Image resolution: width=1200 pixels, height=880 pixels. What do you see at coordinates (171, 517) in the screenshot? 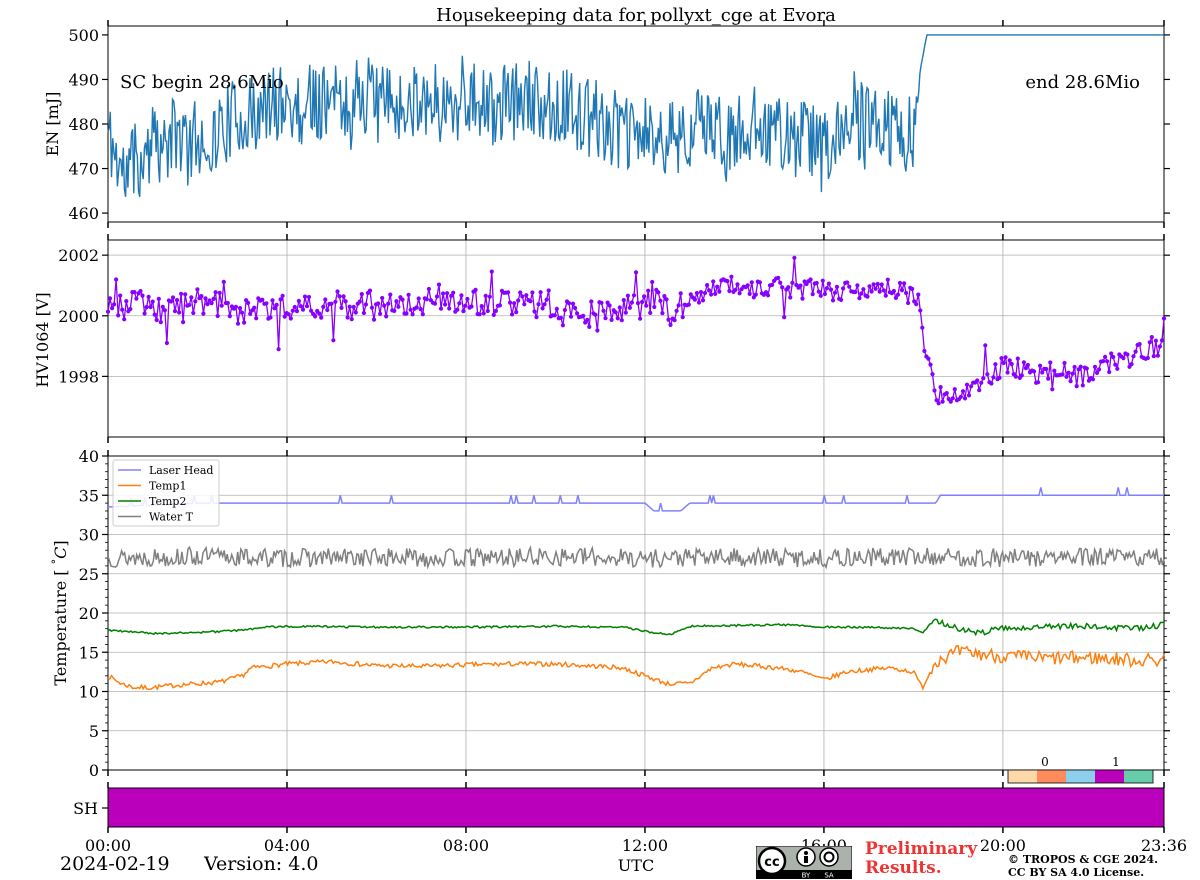
I see `temp-legend-label: Water T` at bounding box center [171, 517].